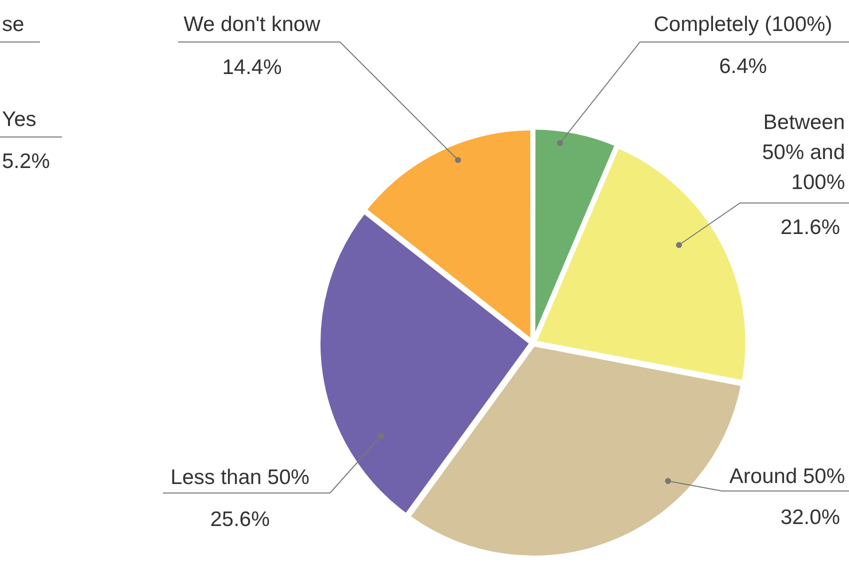 The image size is (849, 563). Describe the element at coordinates (240, 477) in the screenshot. I see `slice-label: Less than 50%` at that location.